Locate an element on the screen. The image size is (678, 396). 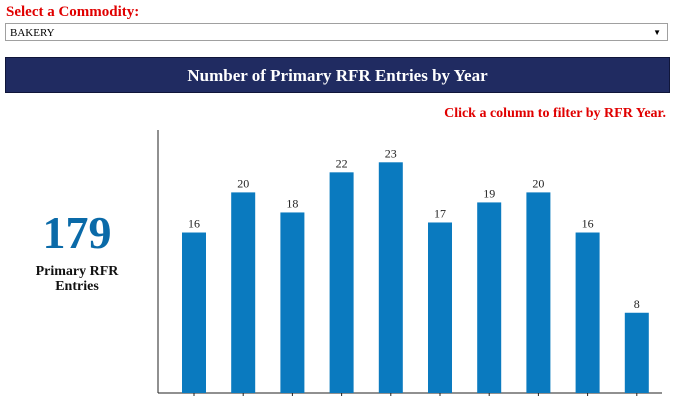
chart-title: Number of Primary RFR Entries by Year is located at coordinates (337, 75).